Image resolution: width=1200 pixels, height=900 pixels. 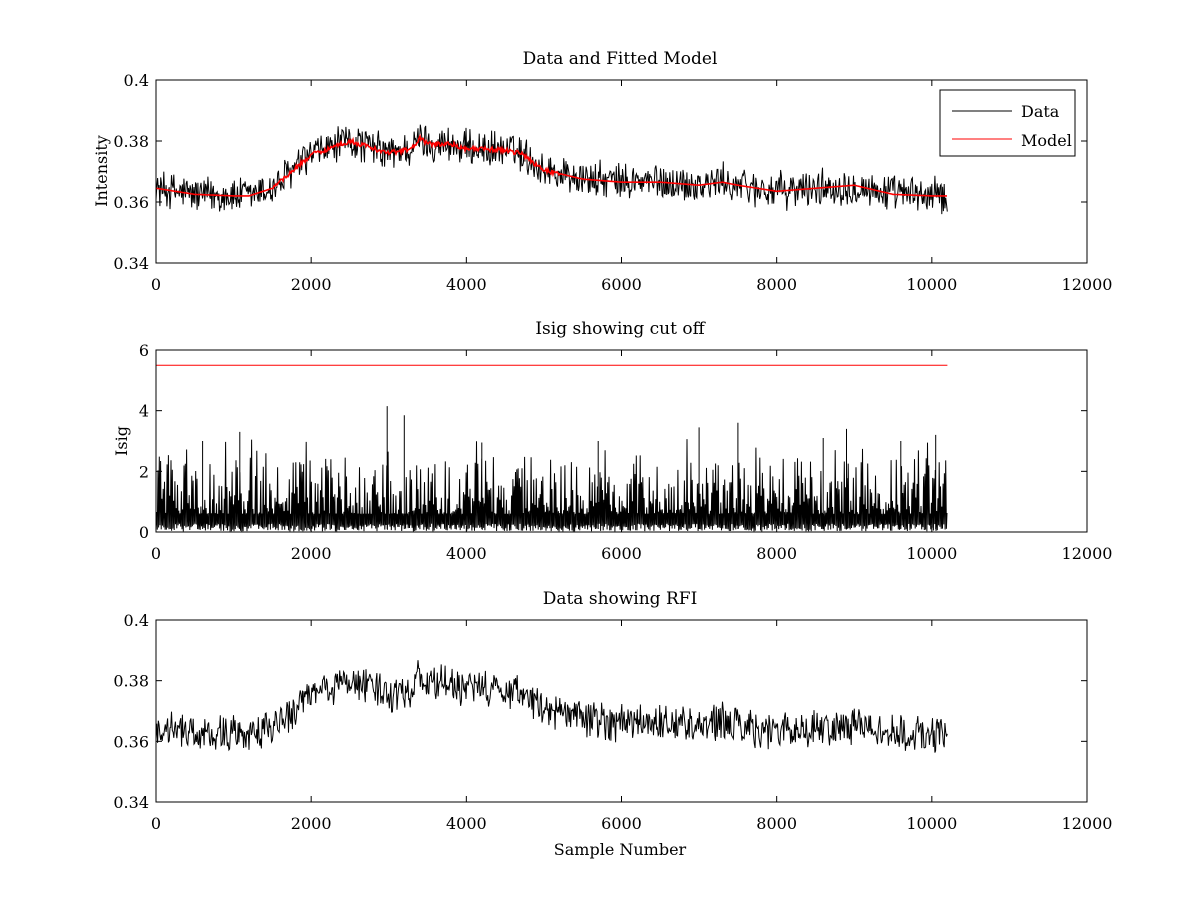 I want to click on y-tick-label: 6, so click(x=144, y=350).